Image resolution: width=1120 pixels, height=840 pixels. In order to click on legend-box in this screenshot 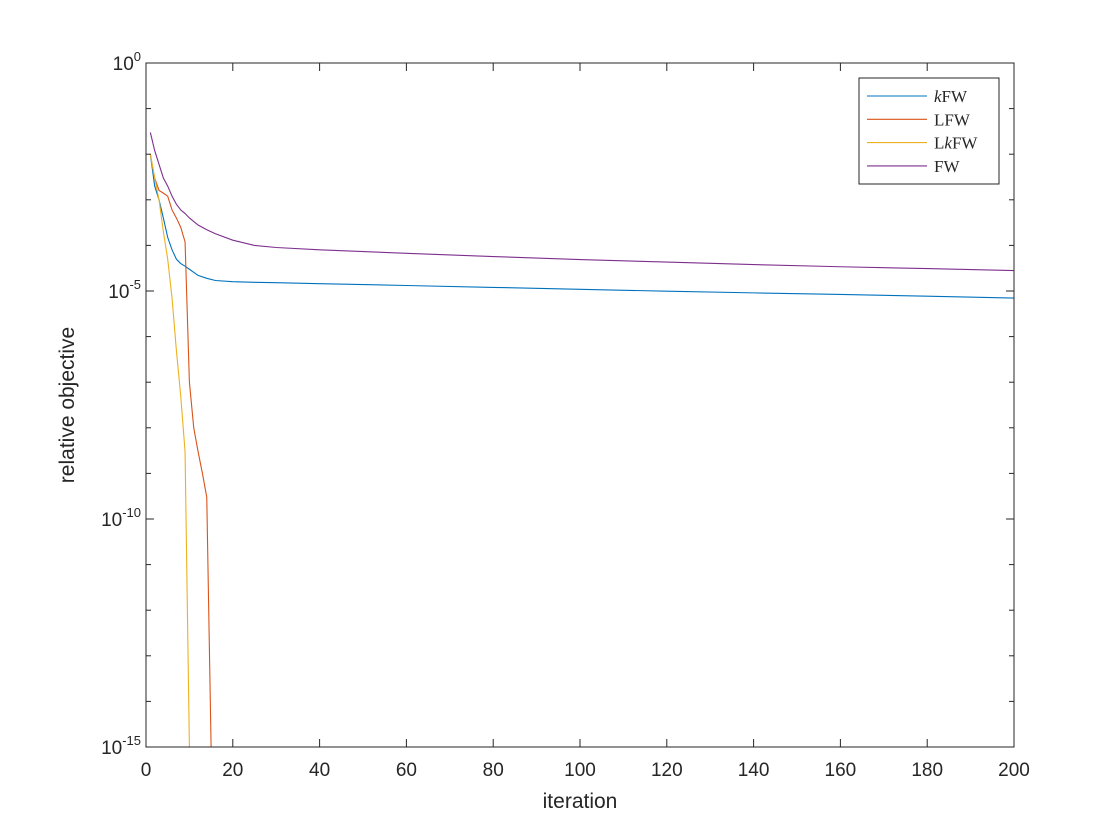, I will do `click(929, 131)`.